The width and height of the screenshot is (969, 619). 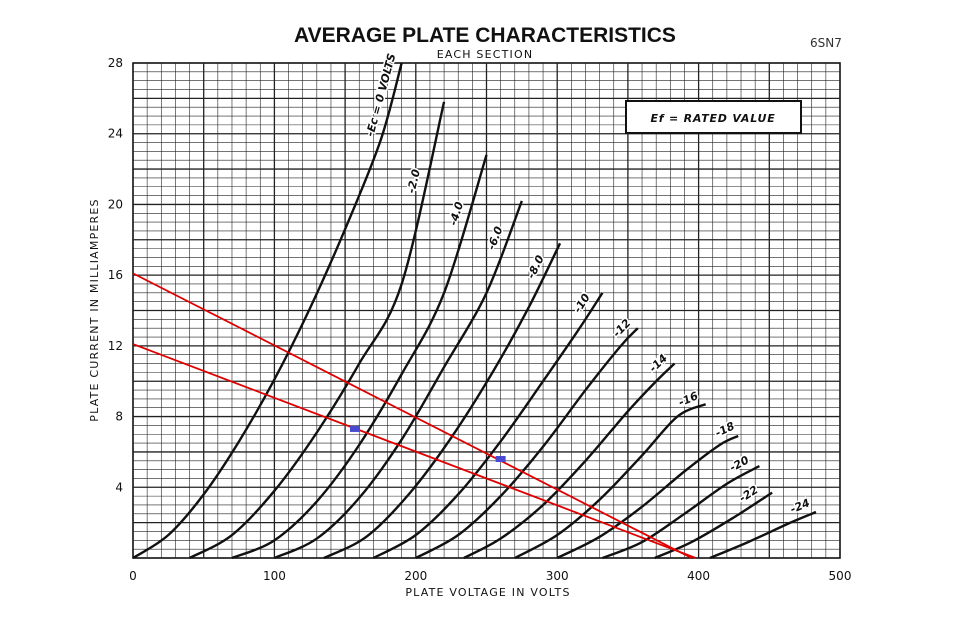 I want to click on x-tick-label-2: 200, so click(x=415, y=576).